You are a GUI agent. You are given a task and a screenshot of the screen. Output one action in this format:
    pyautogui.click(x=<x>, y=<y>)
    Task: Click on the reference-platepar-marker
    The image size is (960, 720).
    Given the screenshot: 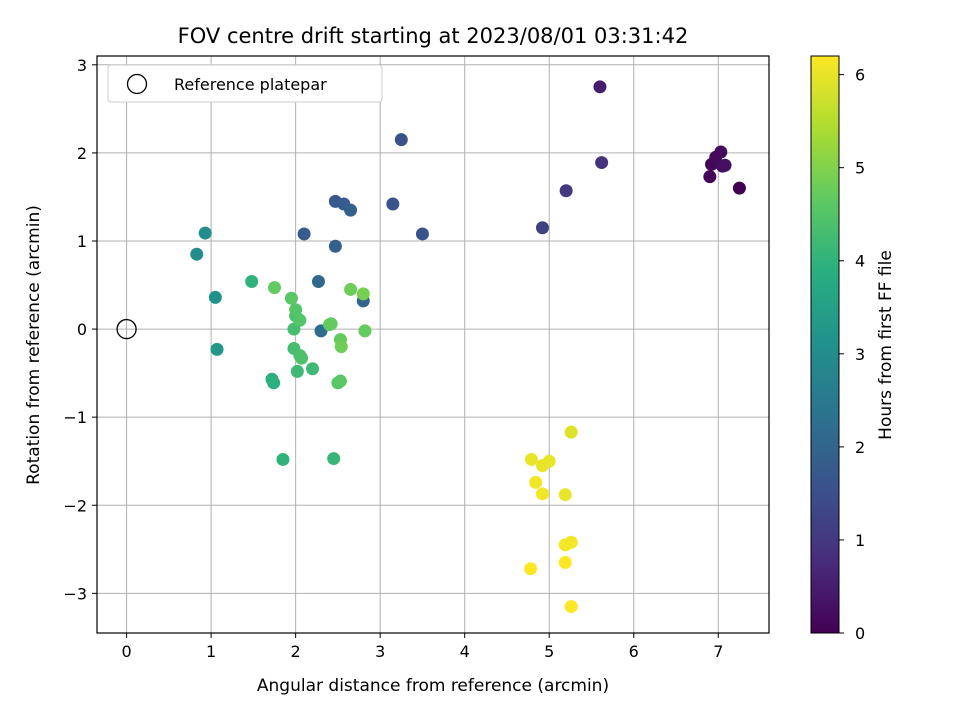 What is the action you would take?
    pyautogui.click(x=126, y=329)
    